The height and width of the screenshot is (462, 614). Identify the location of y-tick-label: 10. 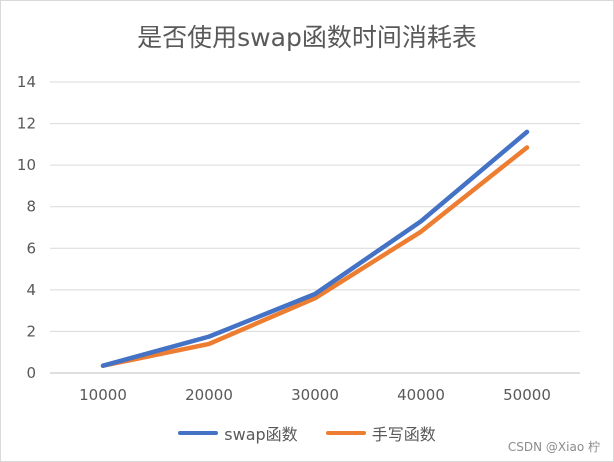
(26, 165).